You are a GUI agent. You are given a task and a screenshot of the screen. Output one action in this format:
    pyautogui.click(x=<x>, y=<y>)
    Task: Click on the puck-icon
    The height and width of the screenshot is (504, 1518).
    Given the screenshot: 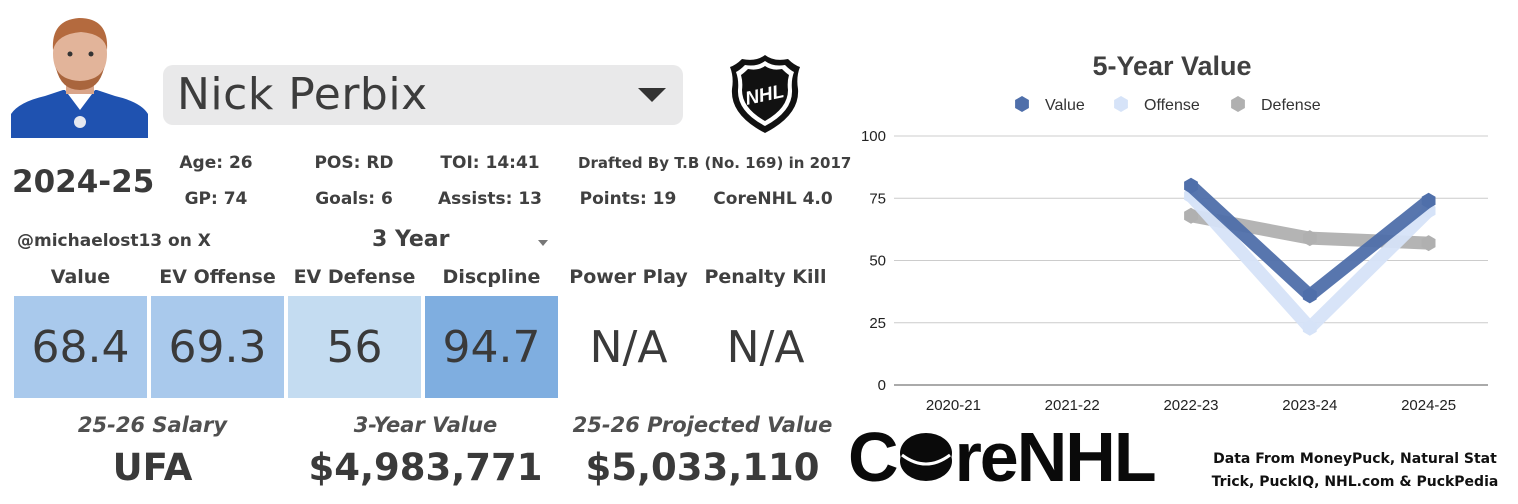 What is the action you would take?
    pyautogui.click(x=925, y=457)
    